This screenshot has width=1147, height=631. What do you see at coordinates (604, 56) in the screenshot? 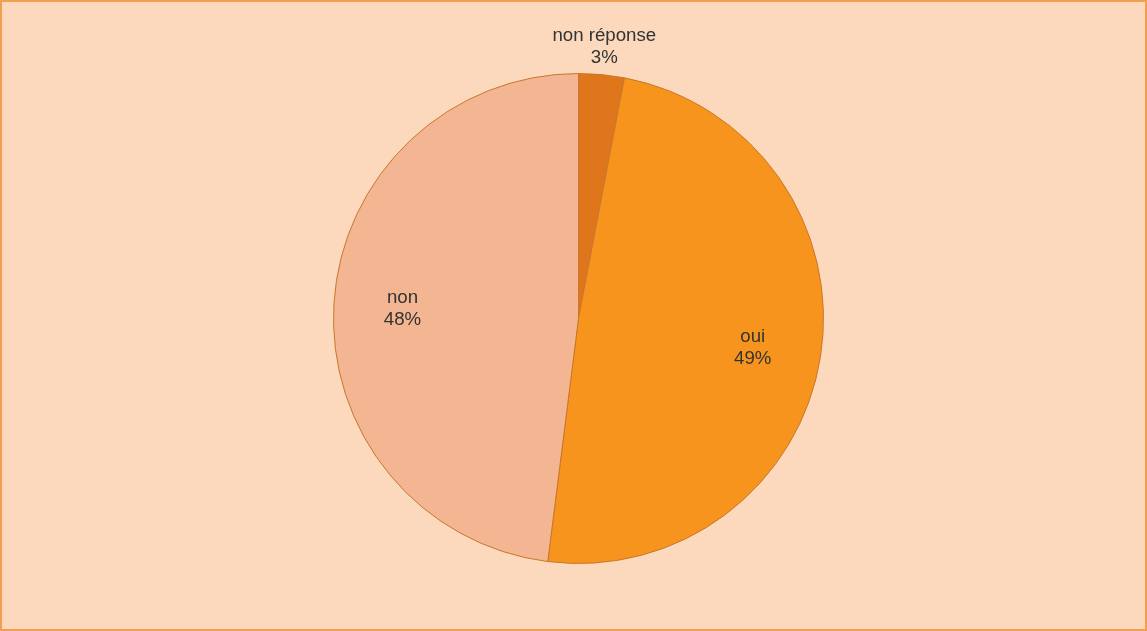
I see `data-label: 3%` at bounding box center [604, 56].